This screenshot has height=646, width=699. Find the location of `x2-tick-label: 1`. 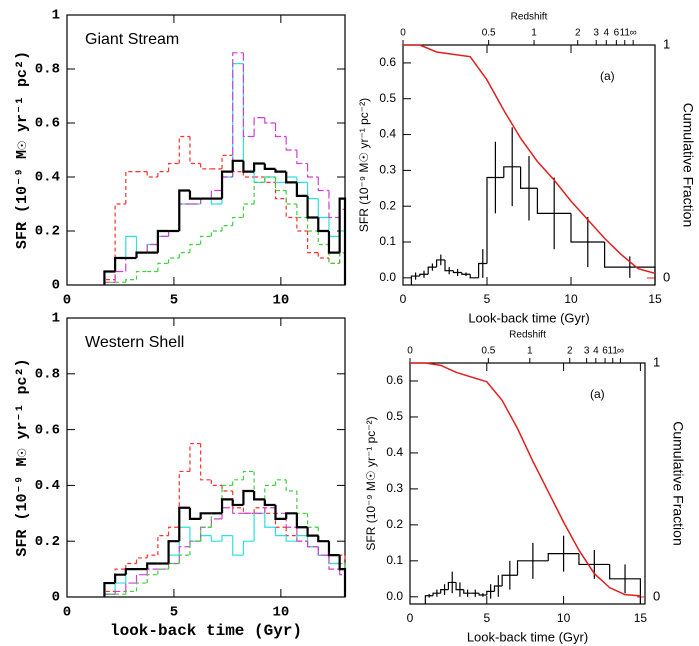

x2-tick-label: 1 is located at coordinates (530, 351).